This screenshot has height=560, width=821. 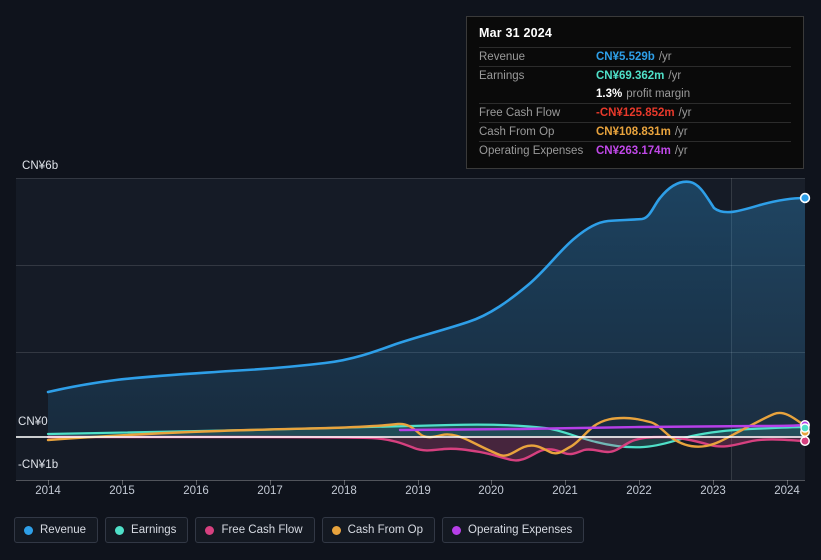 I want to click on x-tick-2019, so click(x=418, y=482).